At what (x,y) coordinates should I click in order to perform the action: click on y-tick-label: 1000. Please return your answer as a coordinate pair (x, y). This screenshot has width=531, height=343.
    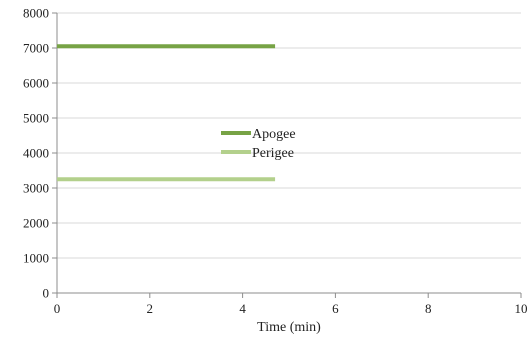
    Looking at the image, I should click on (36, 258).